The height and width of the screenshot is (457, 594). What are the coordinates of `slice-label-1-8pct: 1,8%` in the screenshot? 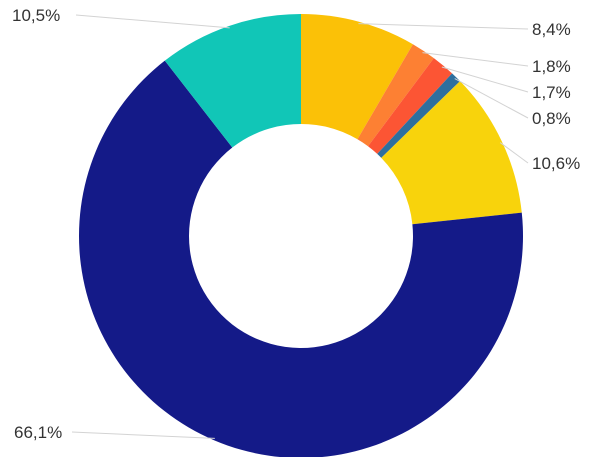 It's located at (551, 66).